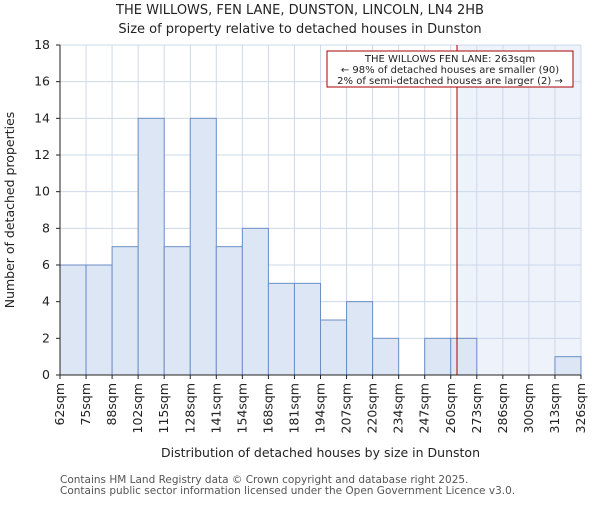 The image size is (600, 505). I want to click on x-tick-label: 313sqm, so click(554, 408).